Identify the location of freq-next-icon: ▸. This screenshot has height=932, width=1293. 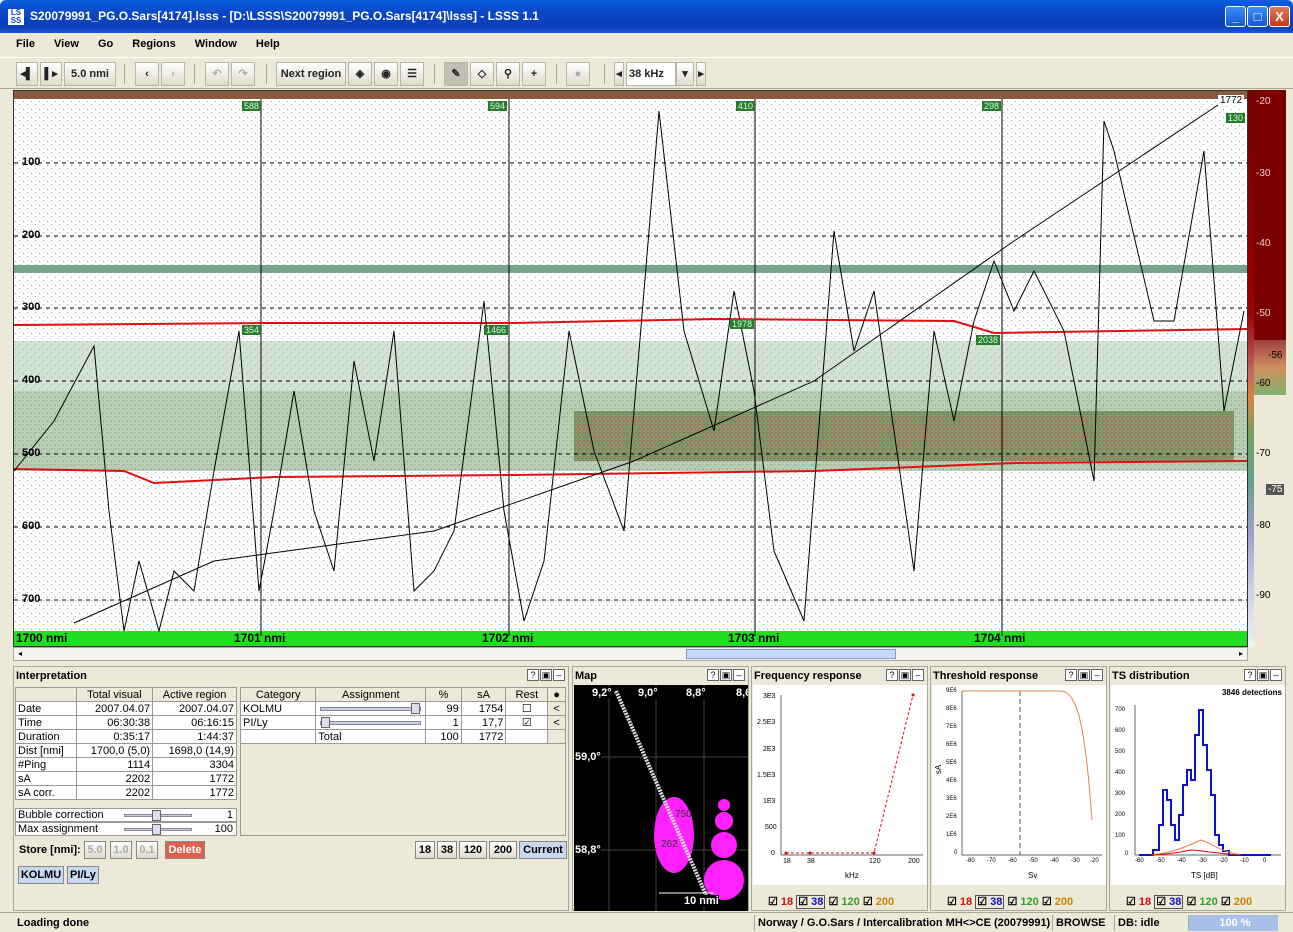
(701, 74).